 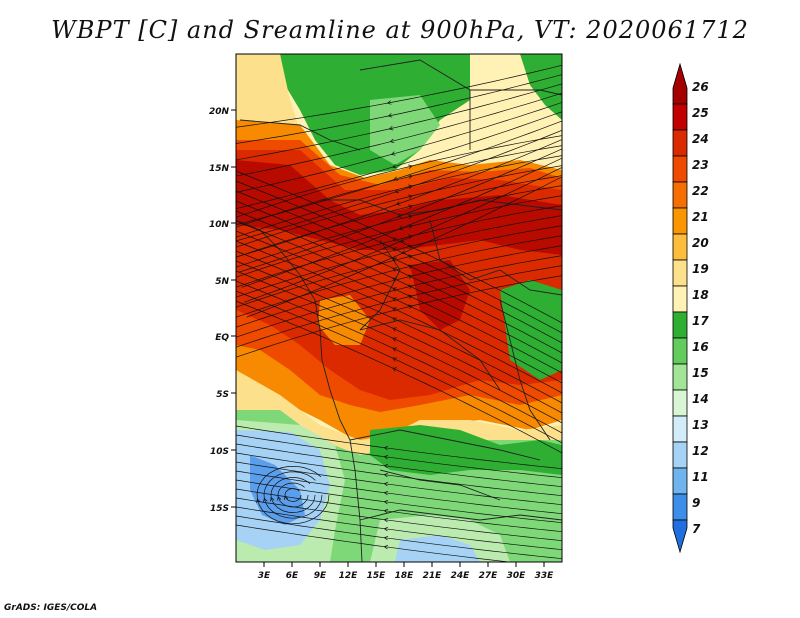 I want to click on colorbar-label: 16, so click(x=700, y=347).